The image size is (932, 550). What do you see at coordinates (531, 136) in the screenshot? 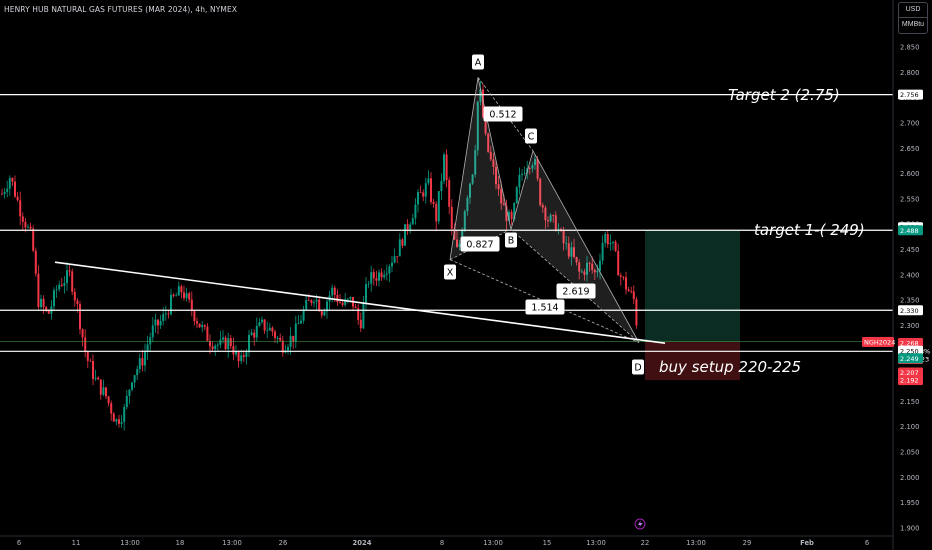
I see `point-c-label-bg` at bounding box center [531, 136].